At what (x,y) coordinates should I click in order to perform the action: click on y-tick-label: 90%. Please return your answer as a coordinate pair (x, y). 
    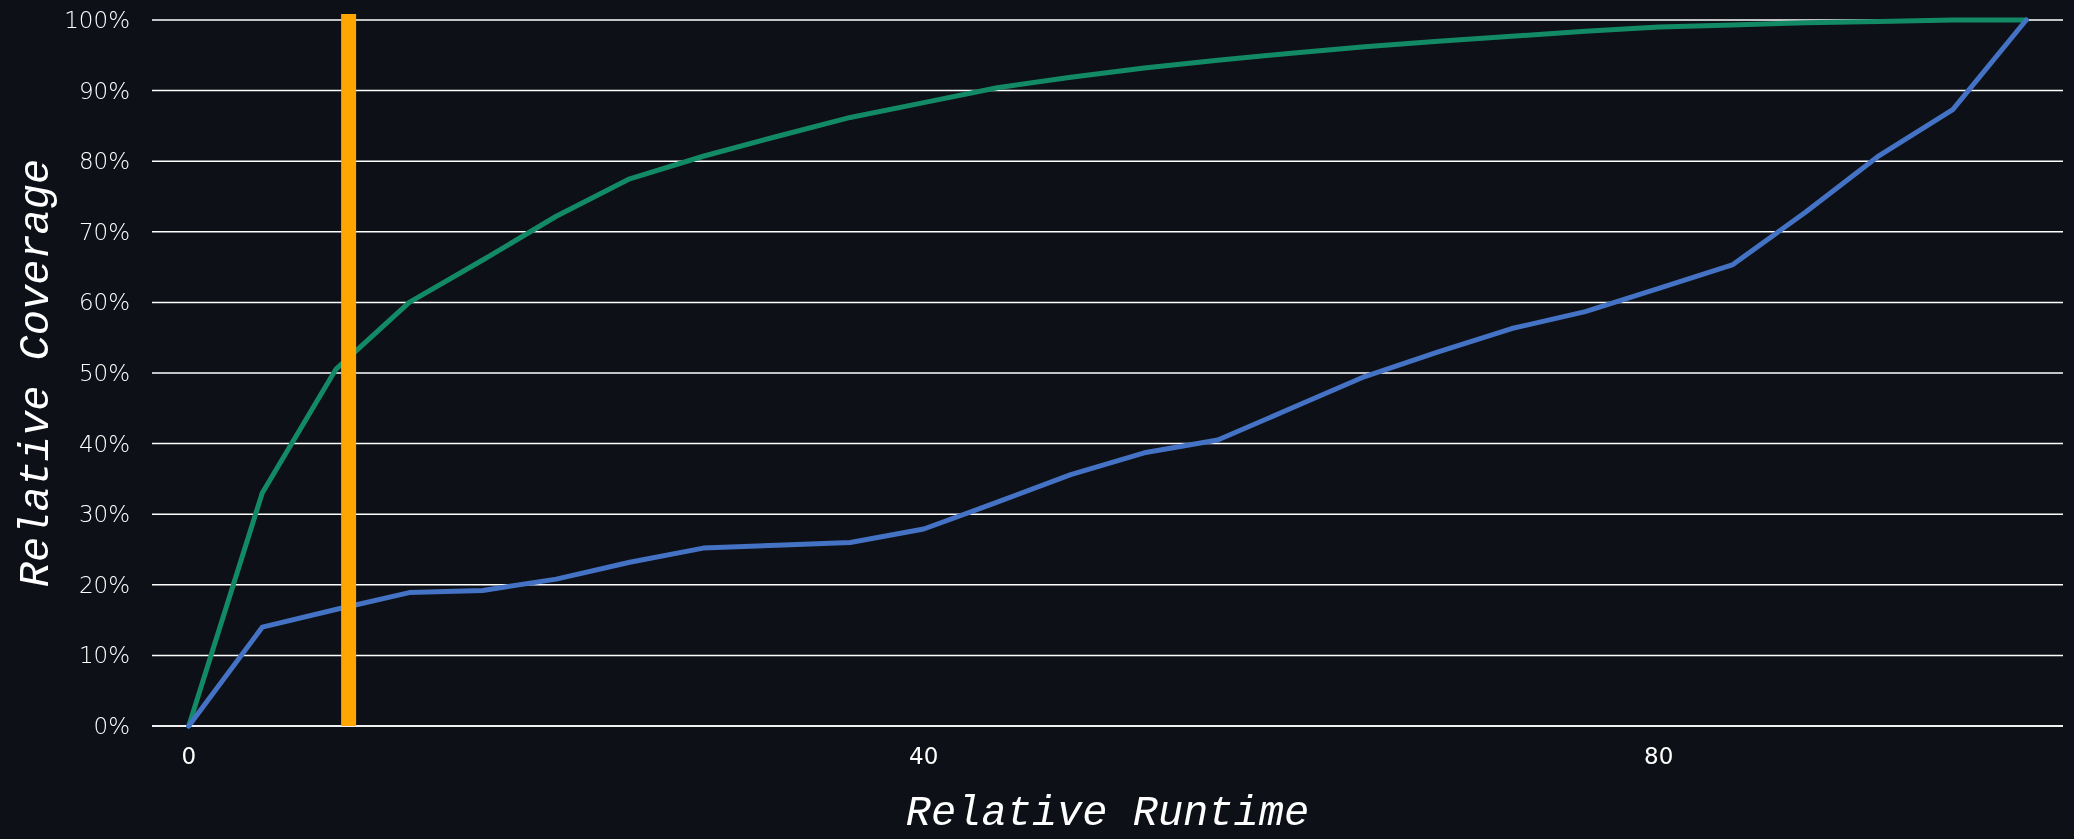
    Looking at the image, I should click on (104, 90).